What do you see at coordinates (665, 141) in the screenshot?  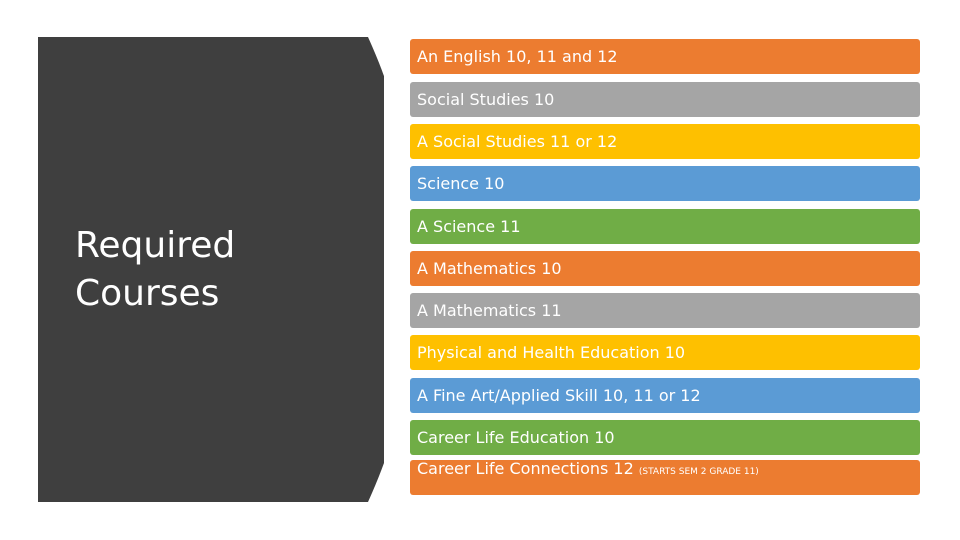 I see `course-item: A Social Studies 11 or 12` at bounding box center [665, 141].